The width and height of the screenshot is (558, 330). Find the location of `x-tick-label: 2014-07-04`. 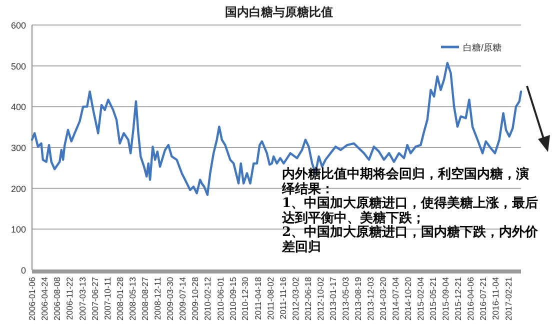

x-tick-label: 2014-07-04 is located at coordinates (395, 298).